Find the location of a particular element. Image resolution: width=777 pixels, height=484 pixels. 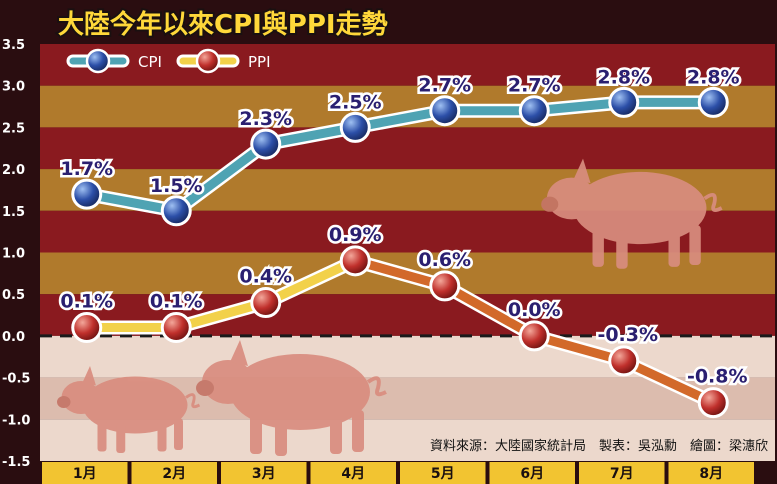

x-tick-label: 8月 is located at coordinates (711, 474).